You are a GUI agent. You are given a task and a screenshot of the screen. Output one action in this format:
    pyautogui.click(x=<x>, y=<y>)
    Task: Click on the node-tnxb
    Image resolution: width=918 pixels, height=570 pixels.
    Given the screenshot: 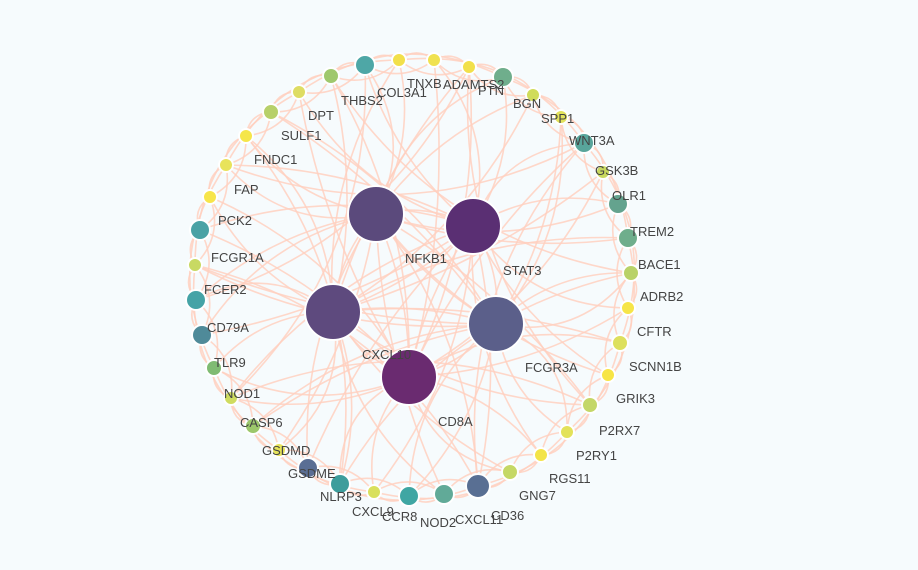 What is the action you would take?
    pyautogui.click(x=399, y=60)
    